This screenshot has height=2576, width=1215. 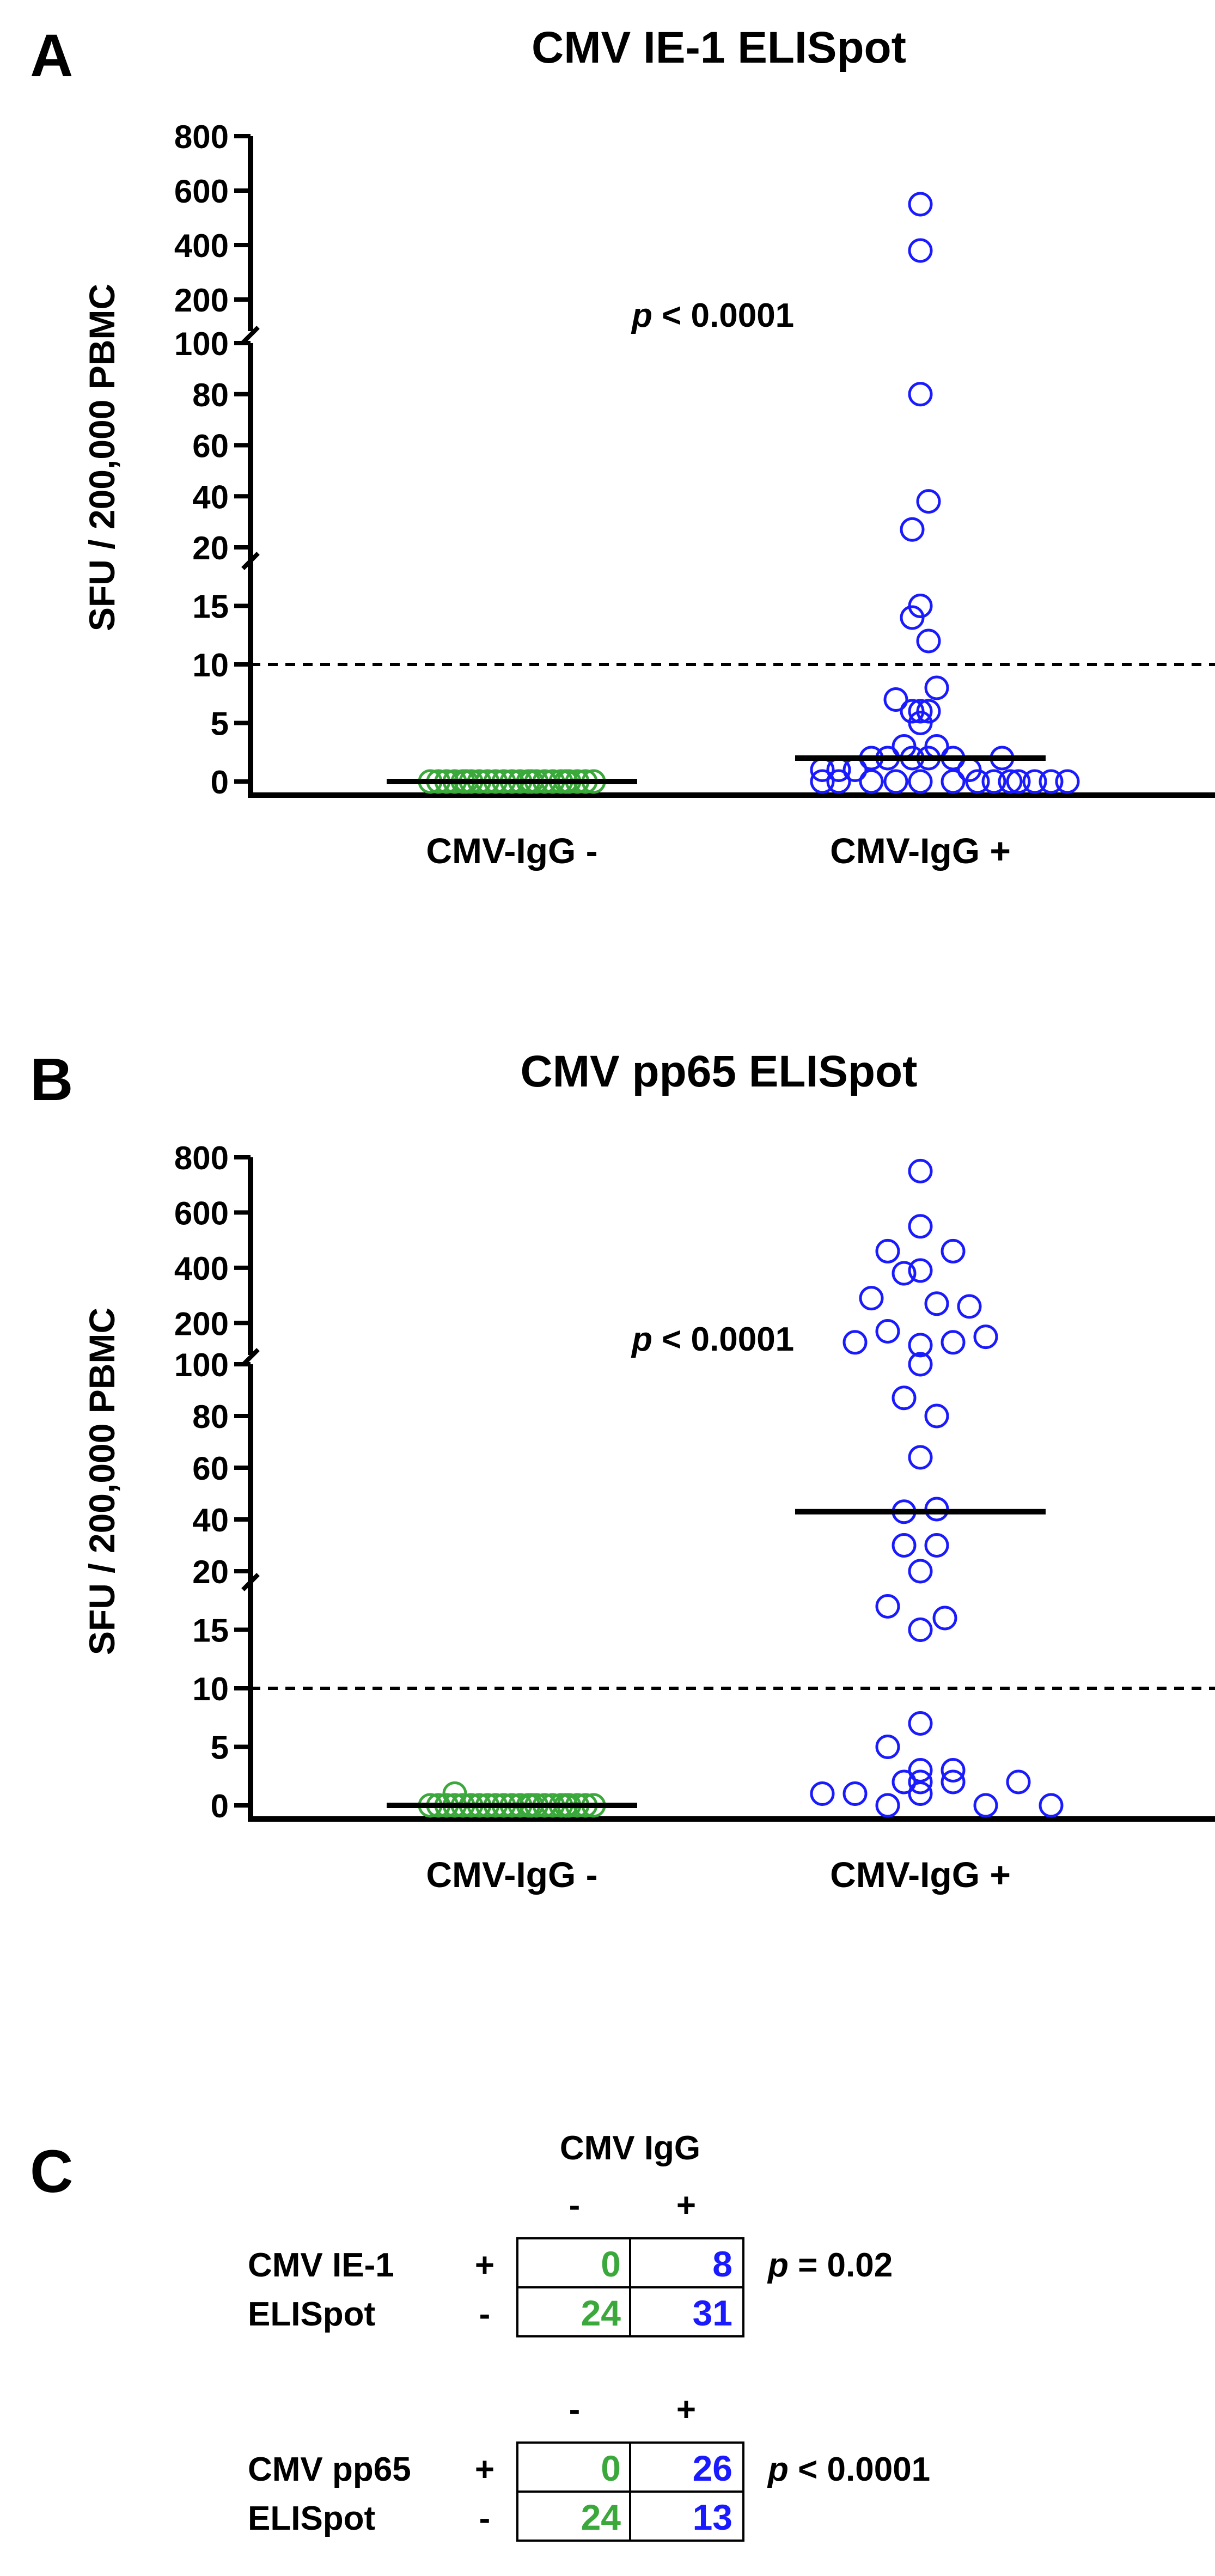 What do you see at coordinates (210, 1417) in the screenshot?
I see `chart-b-y-tick-label: 80` at bounding box center [210, 1417].